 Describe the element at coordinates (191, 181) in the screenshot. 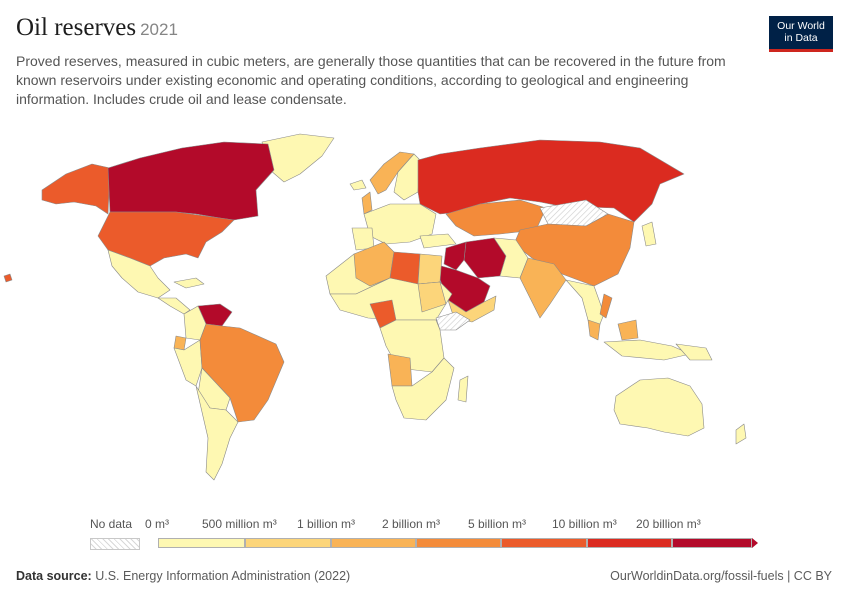

I see `canada-region` at that location.